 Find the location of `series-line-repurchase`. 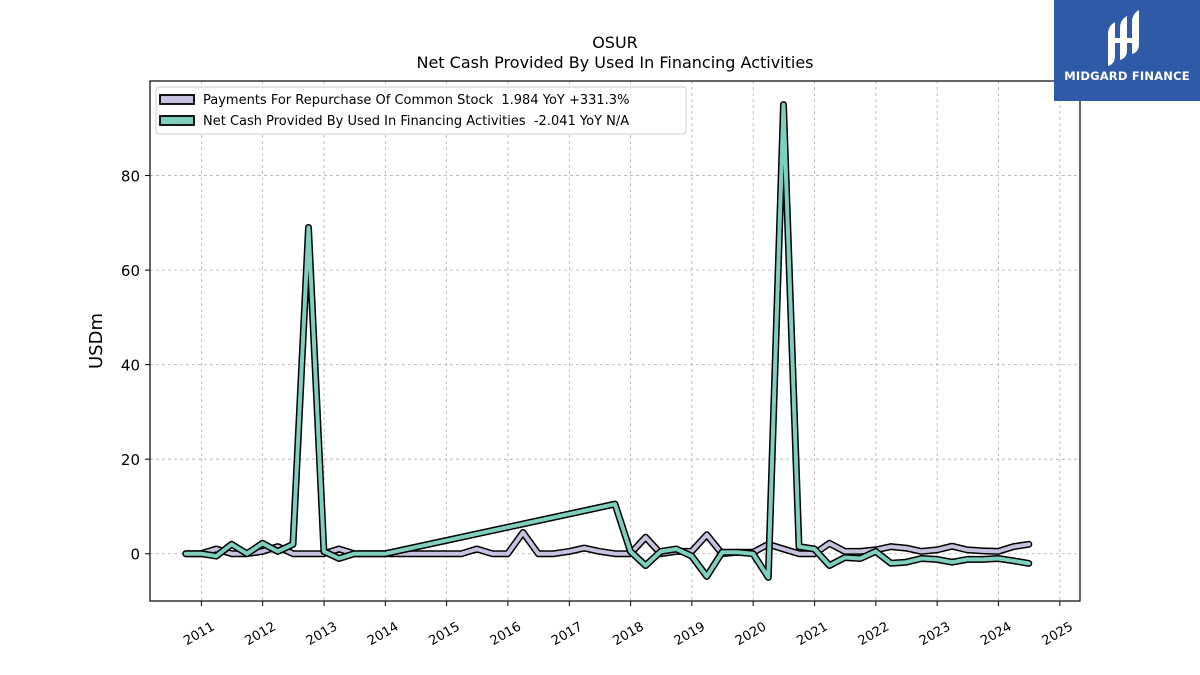

series-line-repurchase is located at coordinates (607, 543).